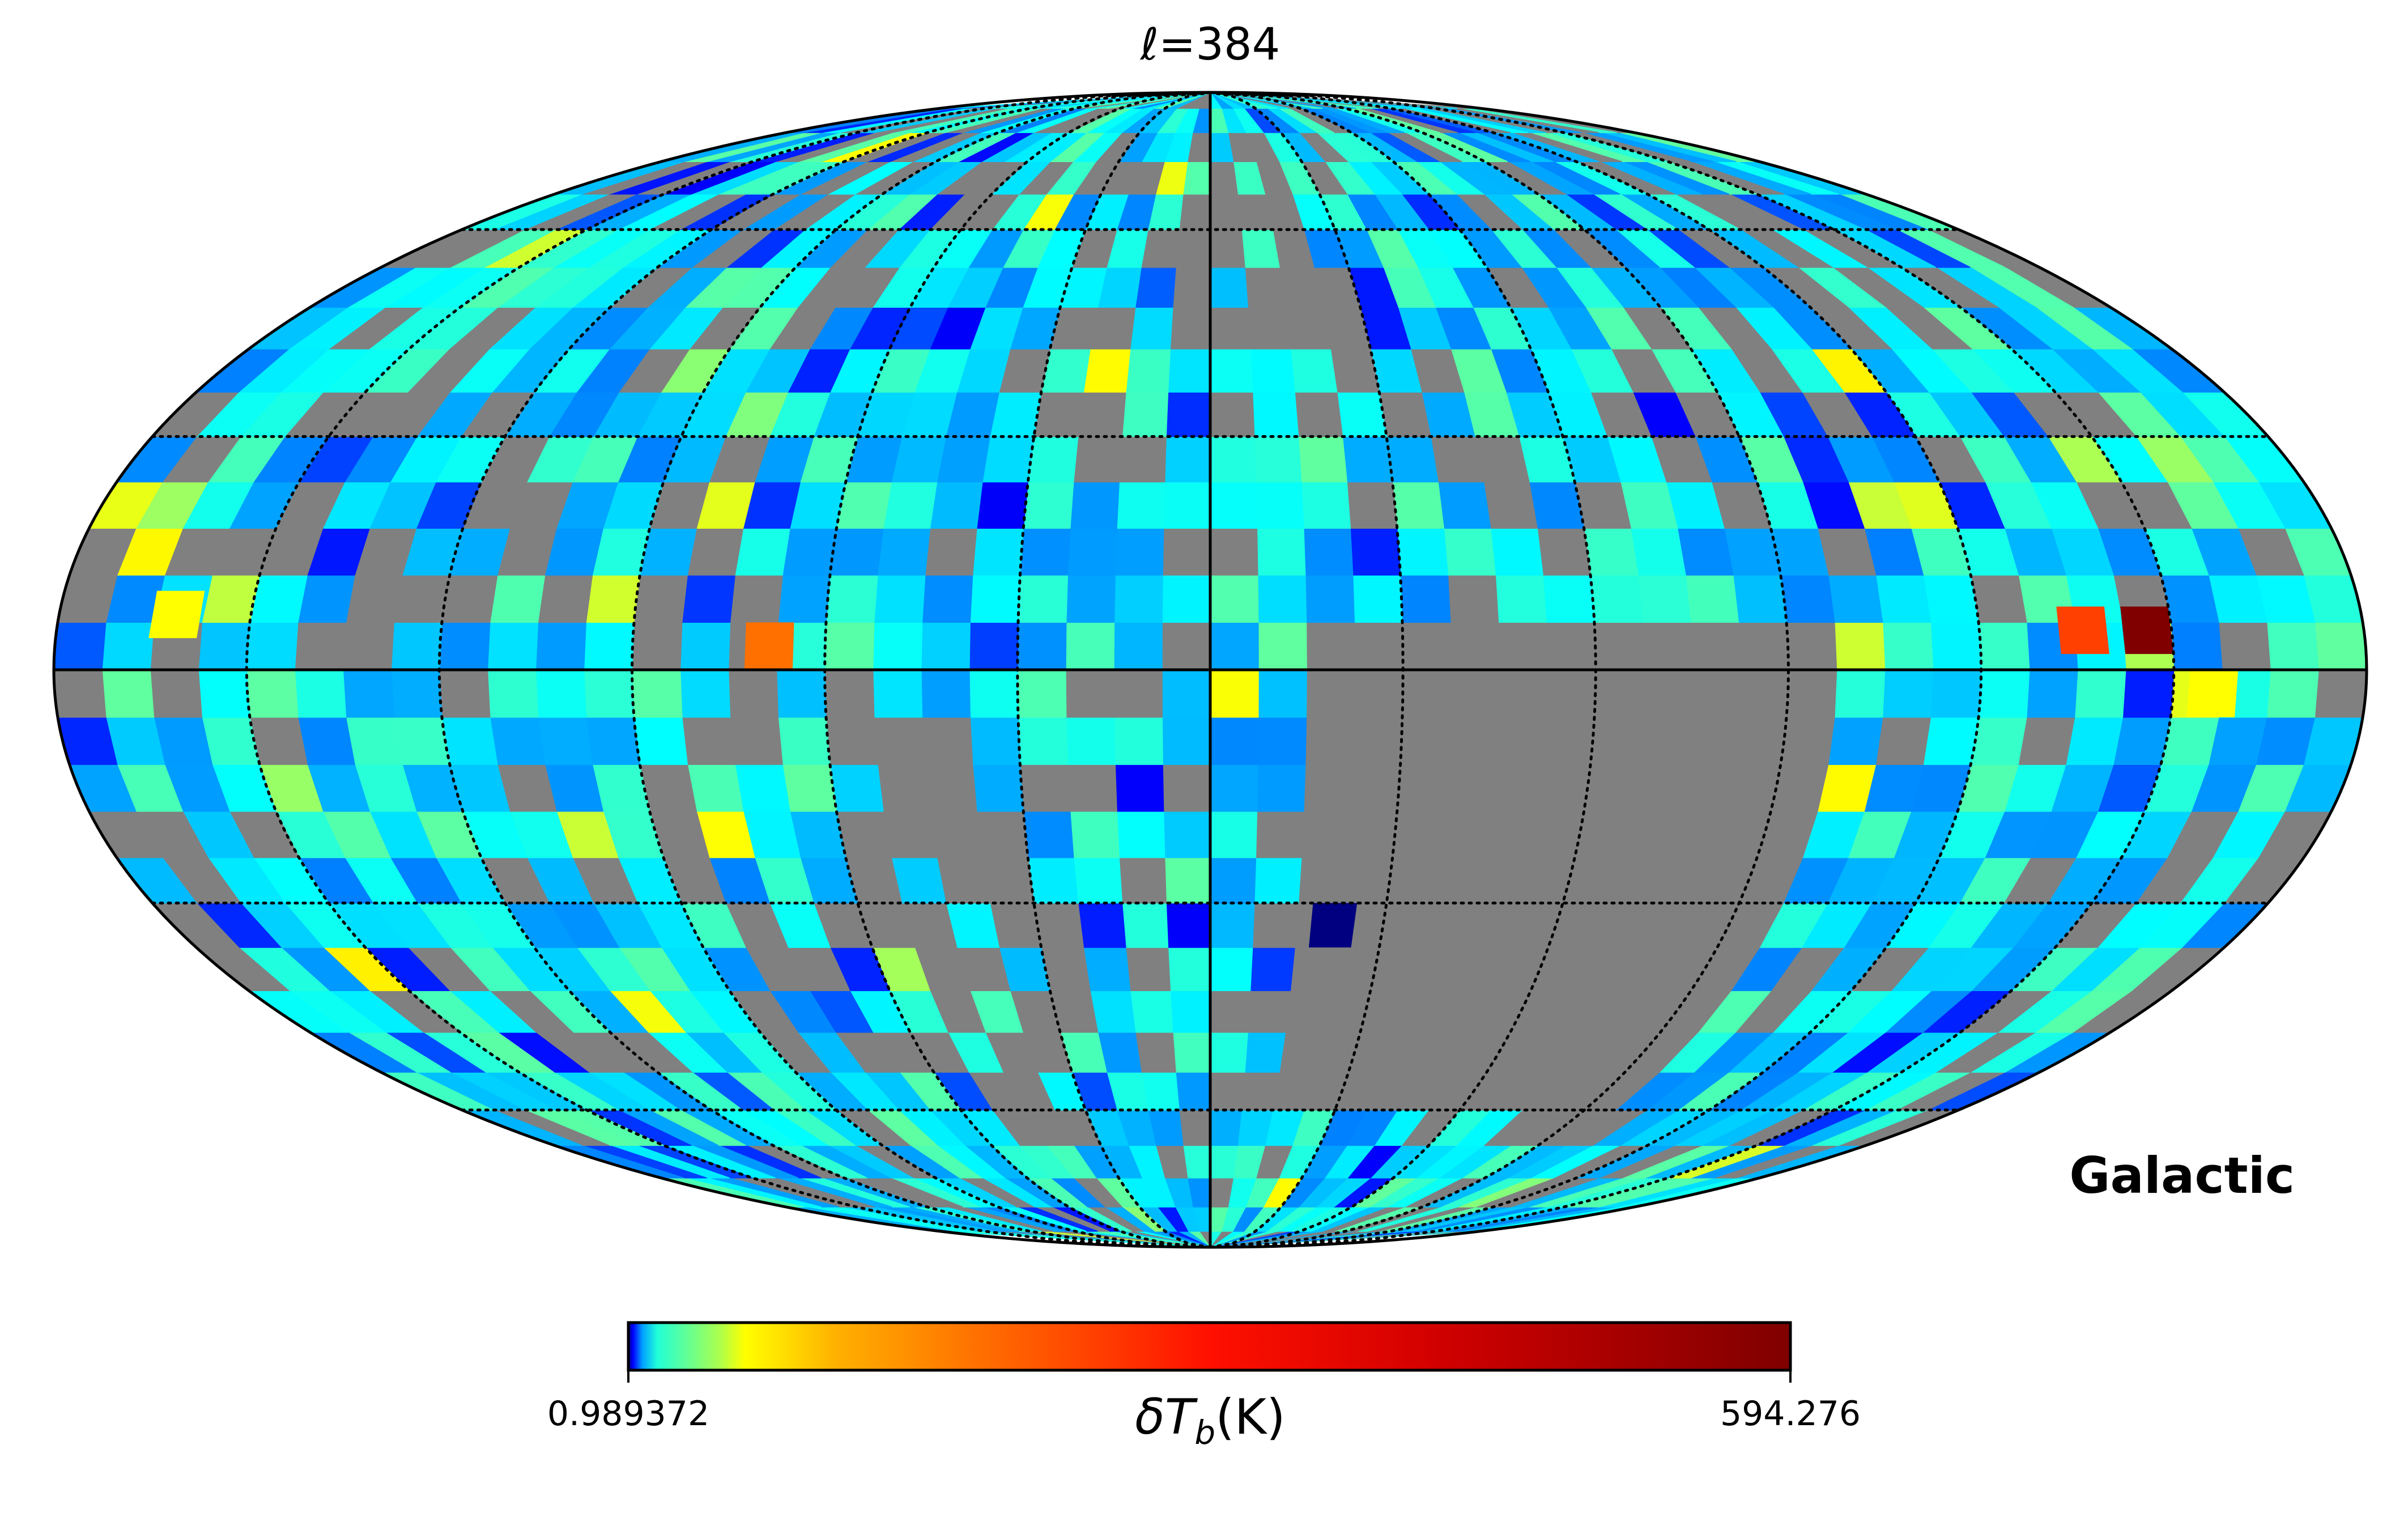  Describe the element at coordinates (1250, 1417) in the screenshot. I see `colorbar-label-unit: (K)` at that location.